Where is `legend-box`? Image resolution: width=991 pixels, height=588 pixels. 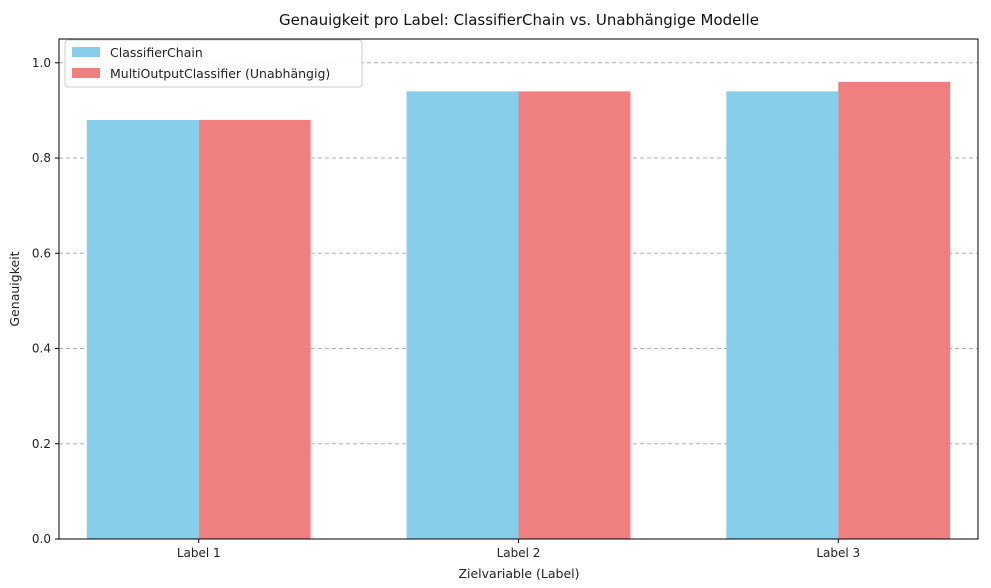 legend-box is located at coordinates (213, 63).